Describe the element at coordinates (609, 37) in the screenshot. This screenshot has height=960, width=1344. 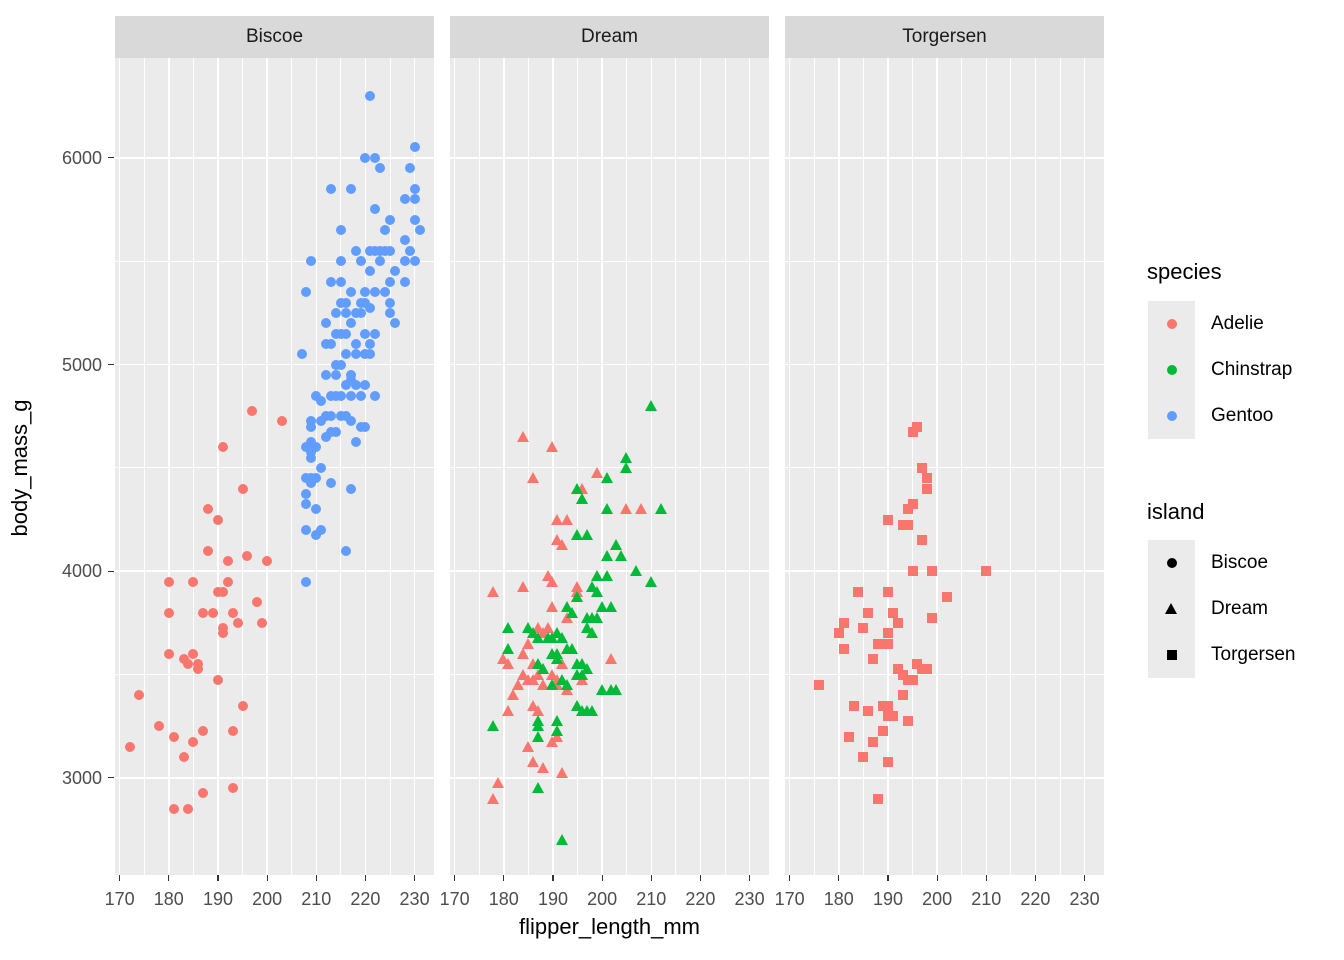
I see `facet-strip: Dream` at that location.